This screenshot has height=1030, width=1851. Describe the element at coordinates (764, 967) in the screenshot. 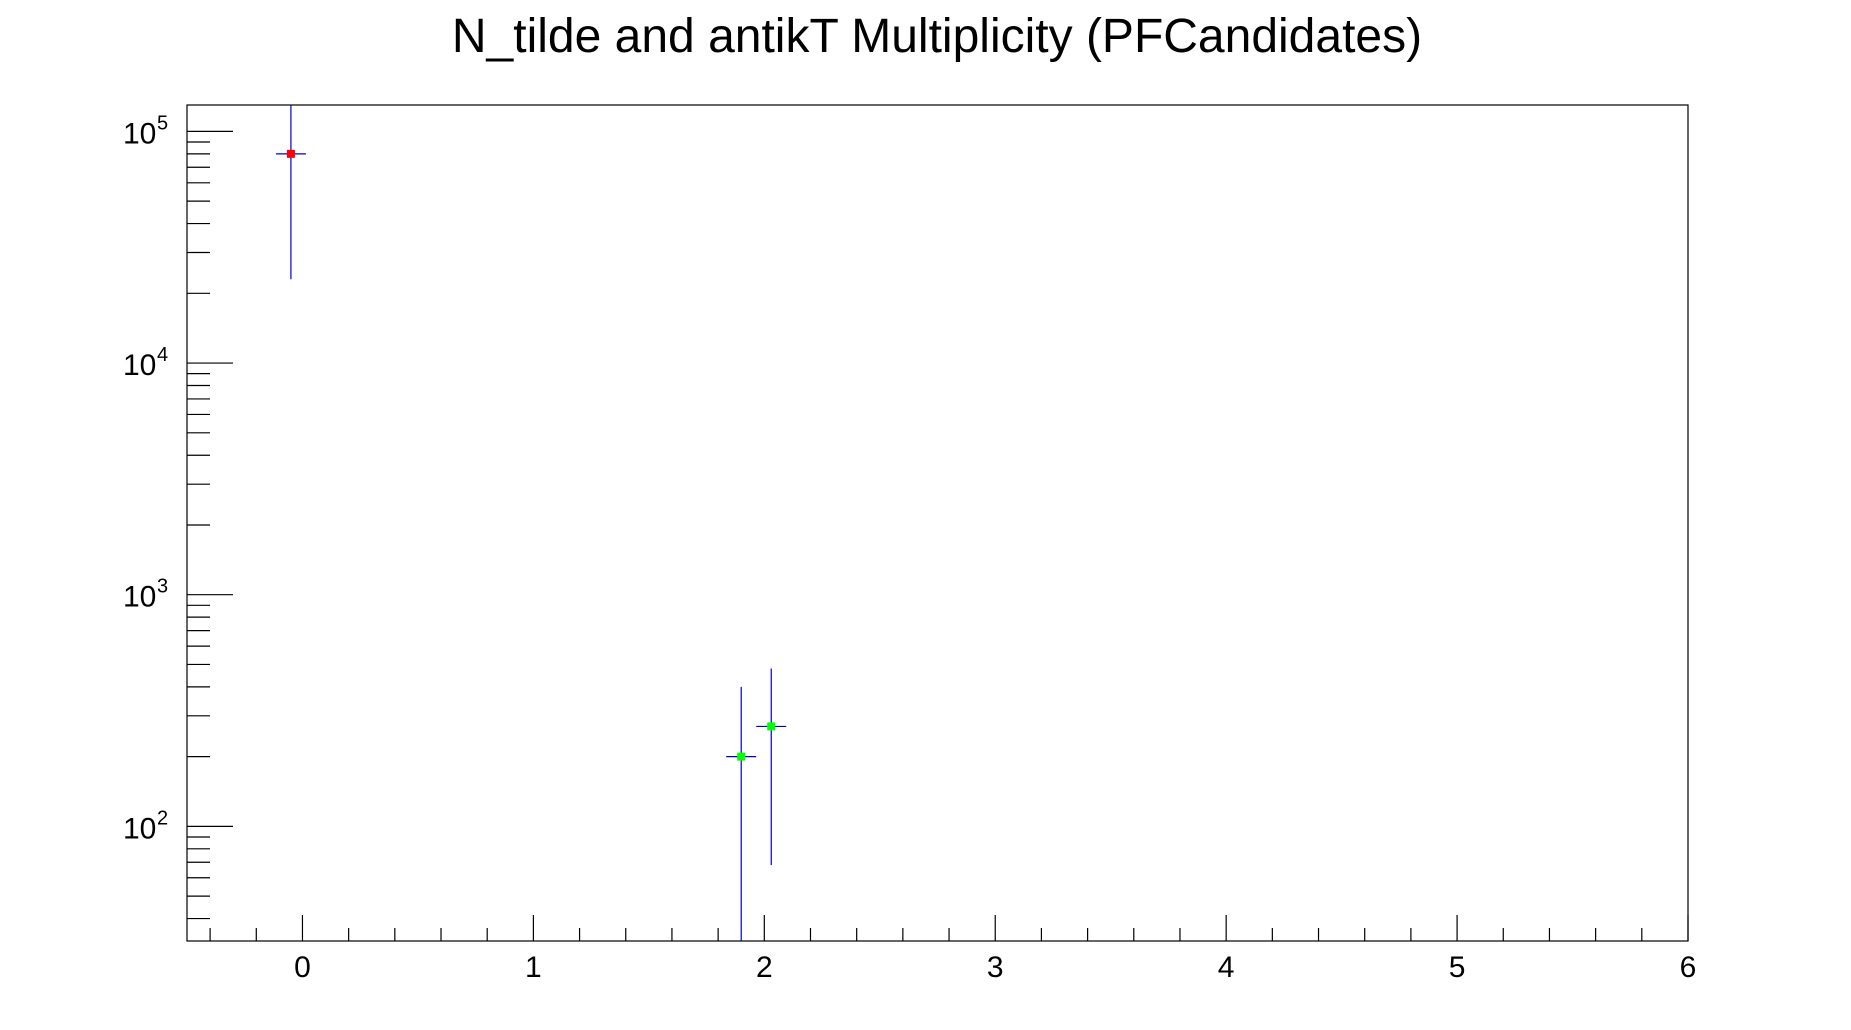

I see `x-tick-label: 2` at that location.